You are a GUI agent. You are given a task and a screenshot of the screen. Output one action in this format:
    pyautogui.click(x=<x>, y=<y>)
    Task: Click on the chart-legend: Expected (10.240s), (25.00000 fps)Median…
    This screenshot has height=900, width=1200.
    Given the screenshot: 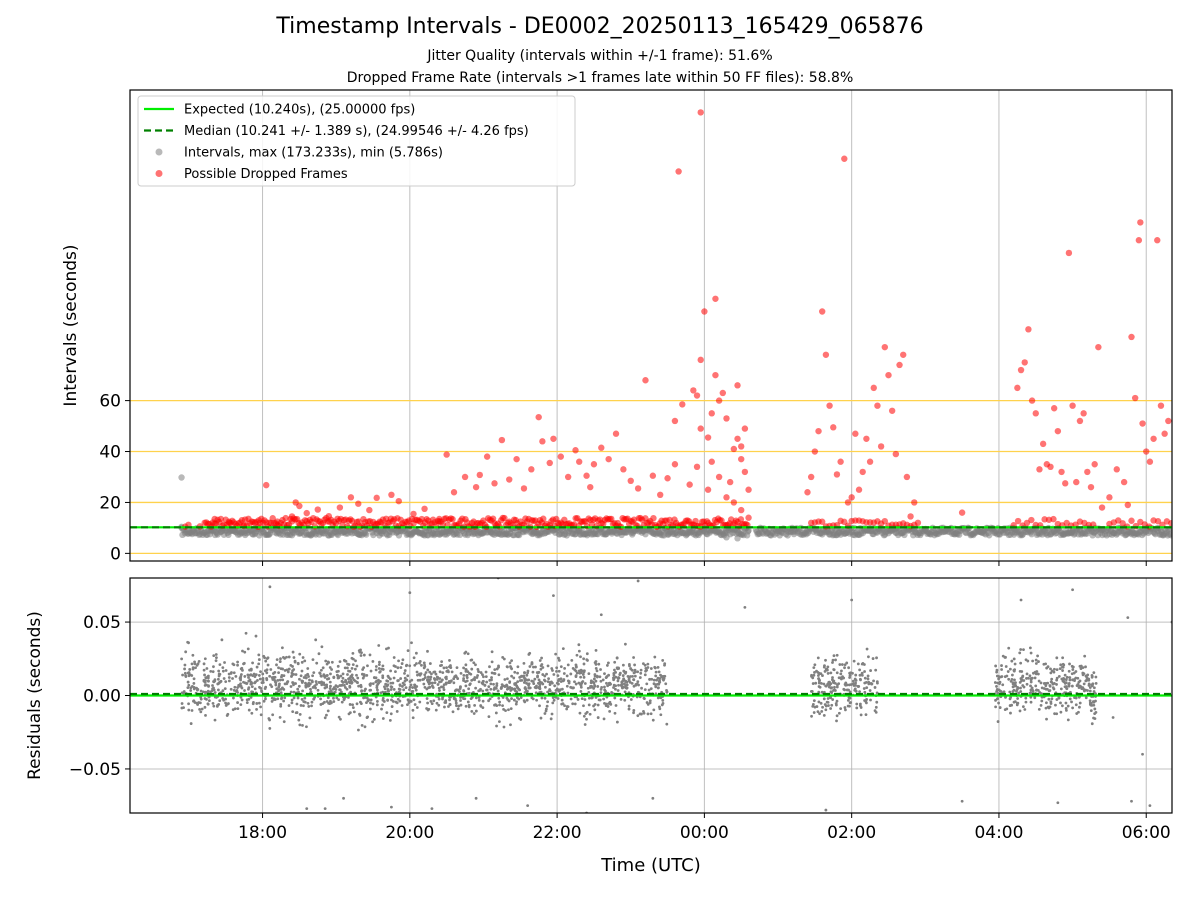 What is the action you would take?
    pyautogui.click(x=356, y=141)
    